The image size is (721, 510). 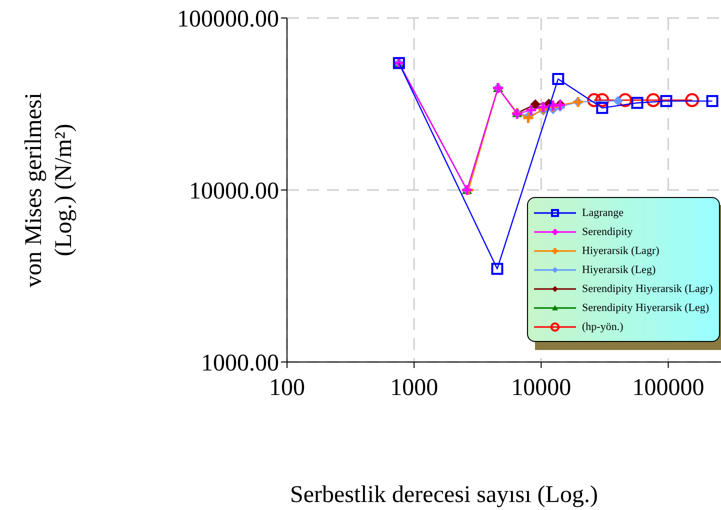 What do you see at coordinates (621, 250) in the screenshot?
I see `legend-label: Hiyerarsik (Lagr)` at bounding box center [621, 250].